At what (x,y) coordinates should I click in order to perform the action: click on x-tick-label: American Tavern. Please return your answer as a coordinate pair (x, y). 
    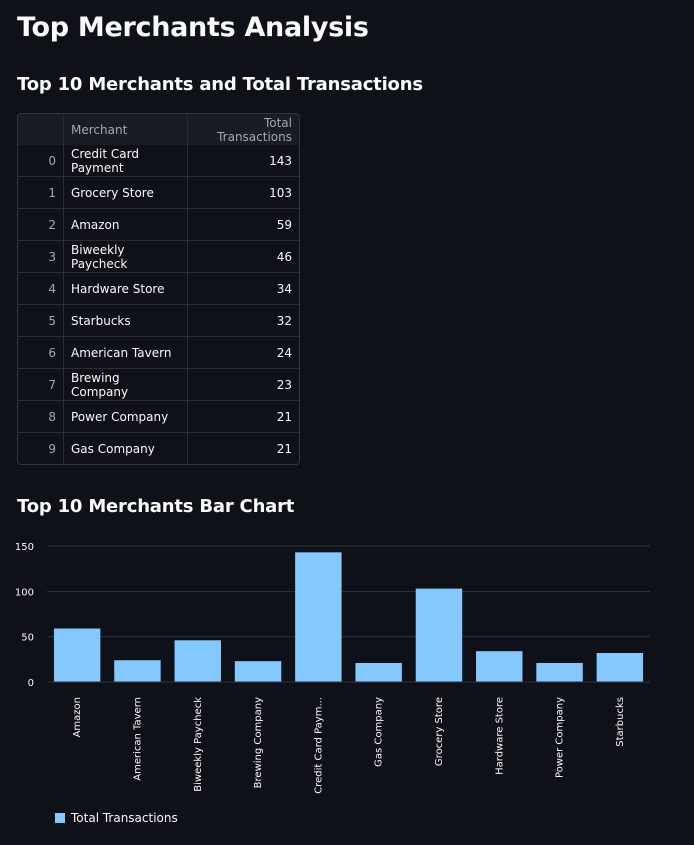
    Looking at the image, I should click on (137, 739).